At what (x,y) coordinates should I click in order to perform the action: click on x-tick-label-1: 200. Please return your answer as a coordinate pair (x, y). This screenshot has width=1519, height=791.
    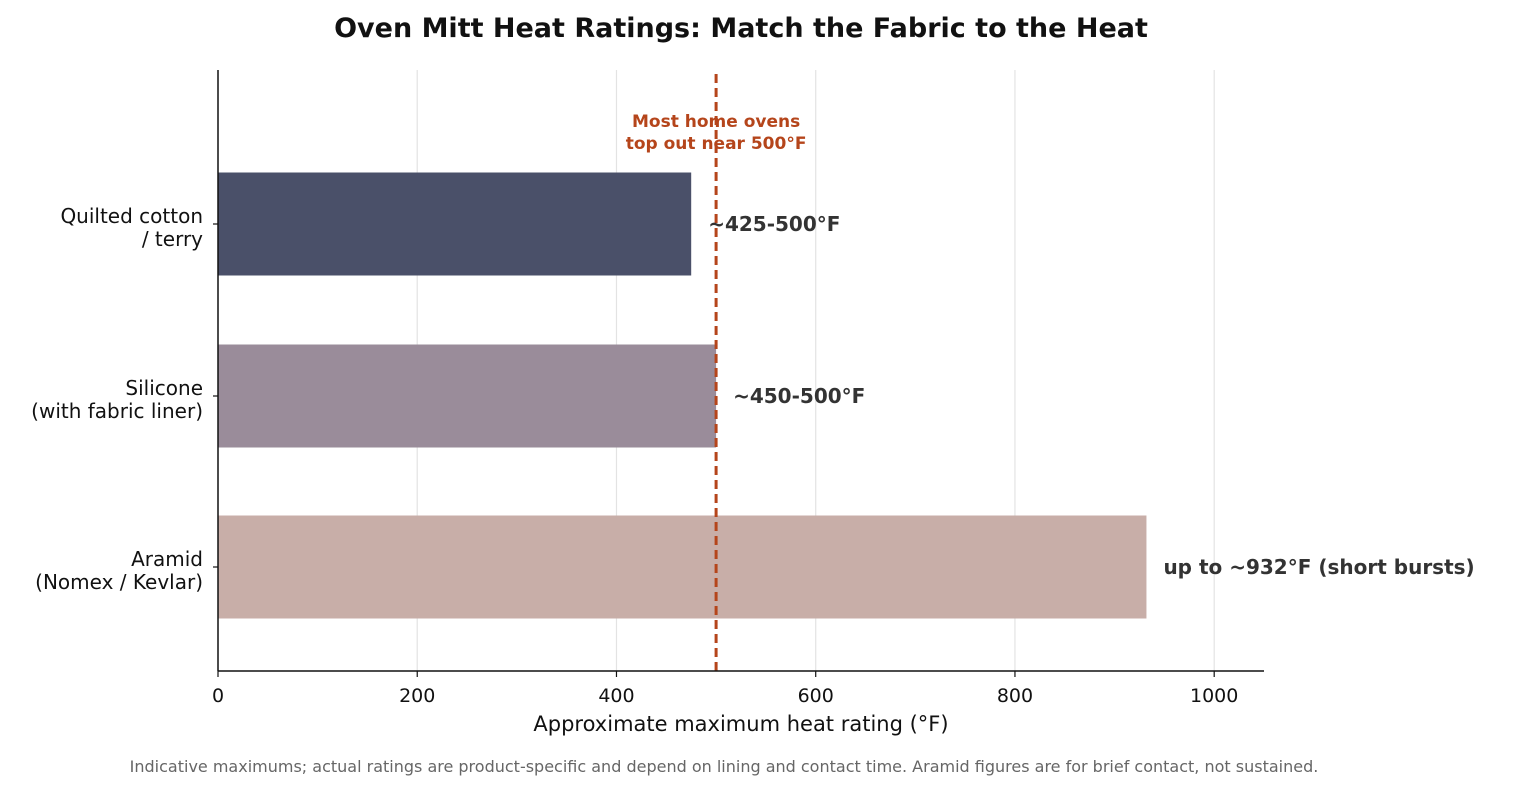
    Looking at the image, I should click on (417, 696).